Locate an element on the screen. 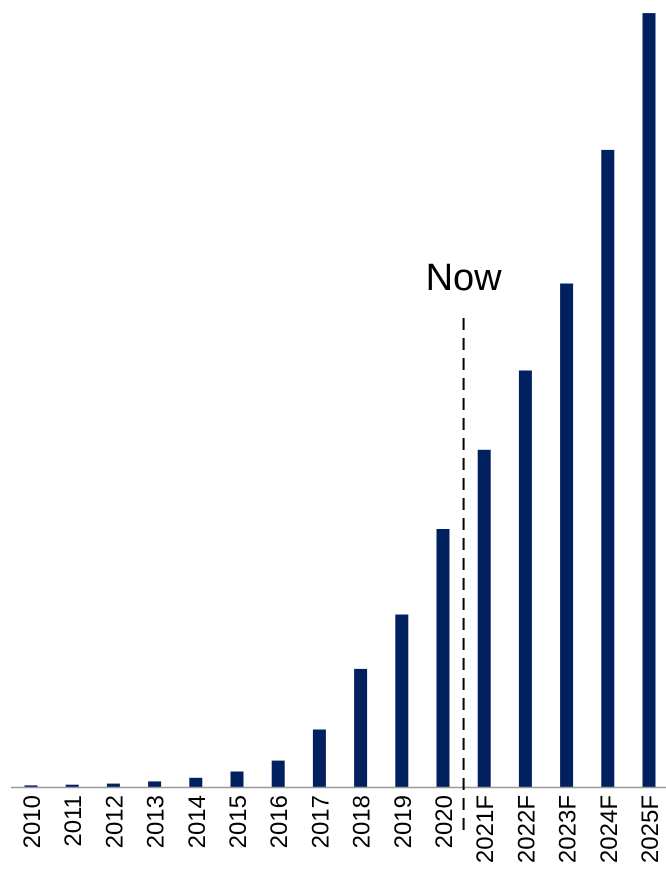 This screenshot has width=666, height=888. bar-2023F is located at coordinates (567, 535).